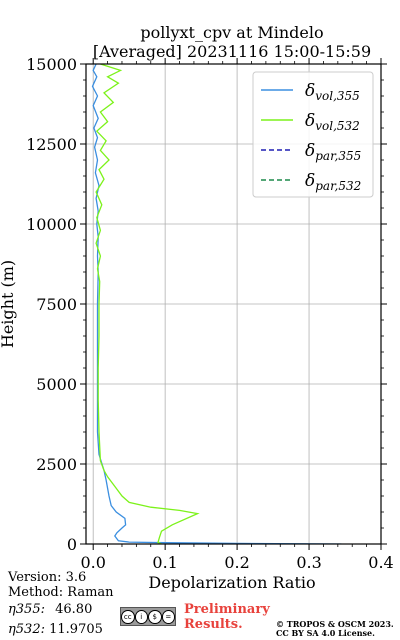  Describe the element at coordinates (76, 629) in the screenshot. I see `eta532-value: 11.9705` at that location.